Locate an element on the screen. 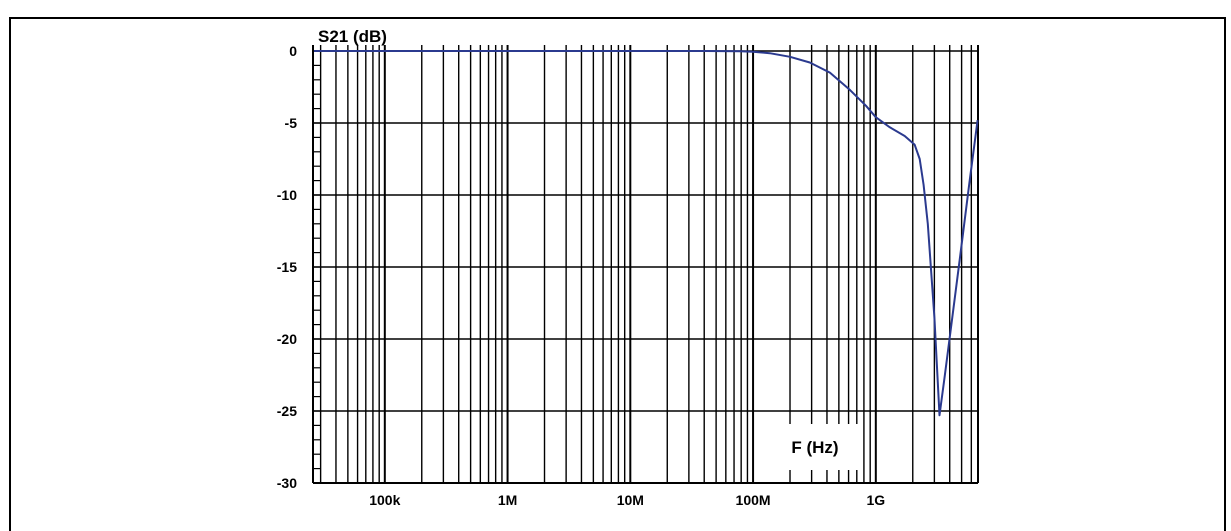  y-tick-label: -10 is located at coordinates (287, 195).